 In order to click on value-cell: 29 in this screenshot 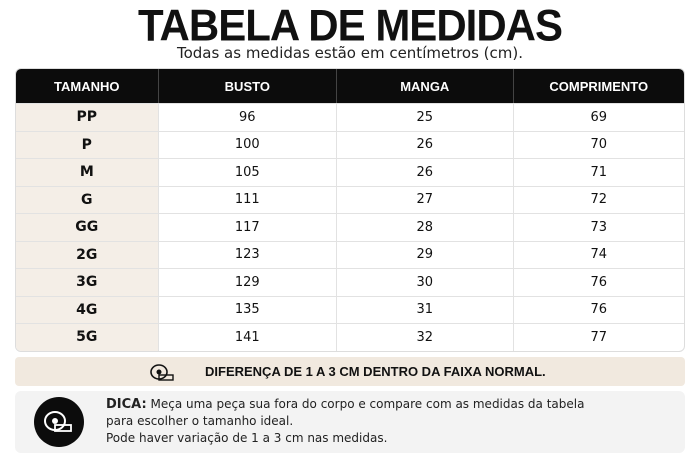, I will do `click(424, 254)`.